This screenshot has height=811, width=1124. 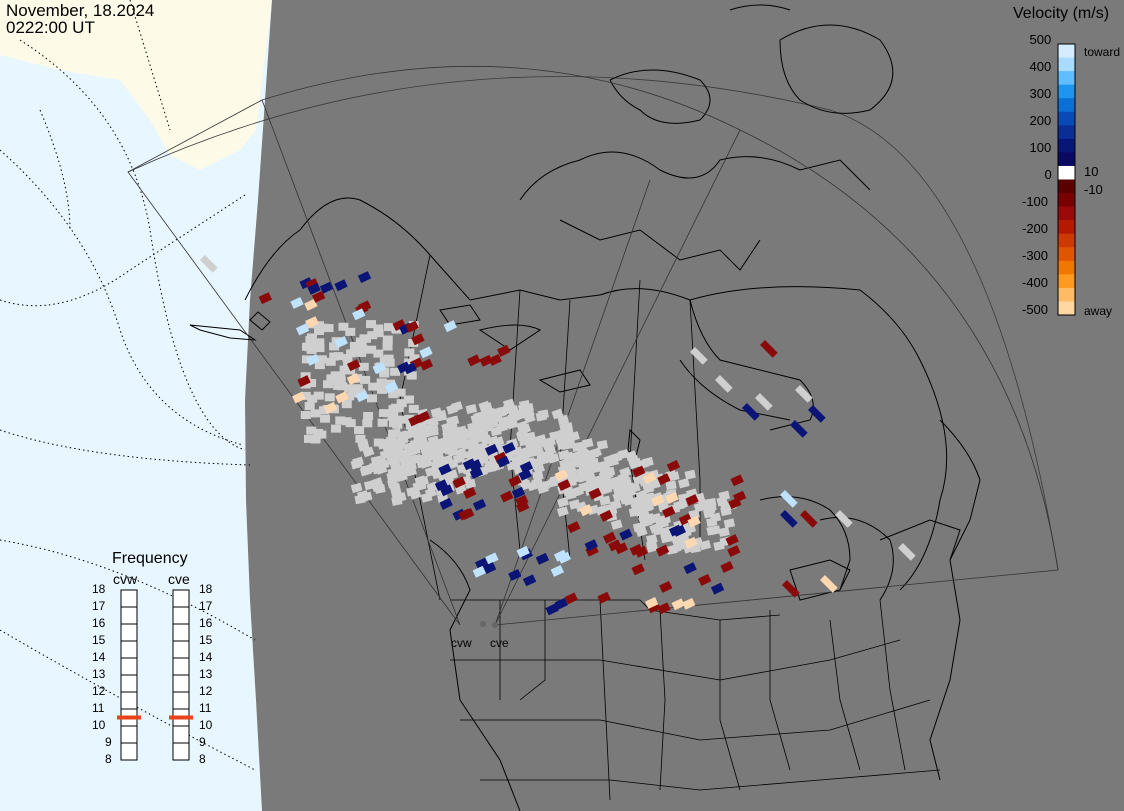 What do you see at coordinates (1098, 311) in the screenshot?
I see `away-label: away` at bounding box center [1098, 311].